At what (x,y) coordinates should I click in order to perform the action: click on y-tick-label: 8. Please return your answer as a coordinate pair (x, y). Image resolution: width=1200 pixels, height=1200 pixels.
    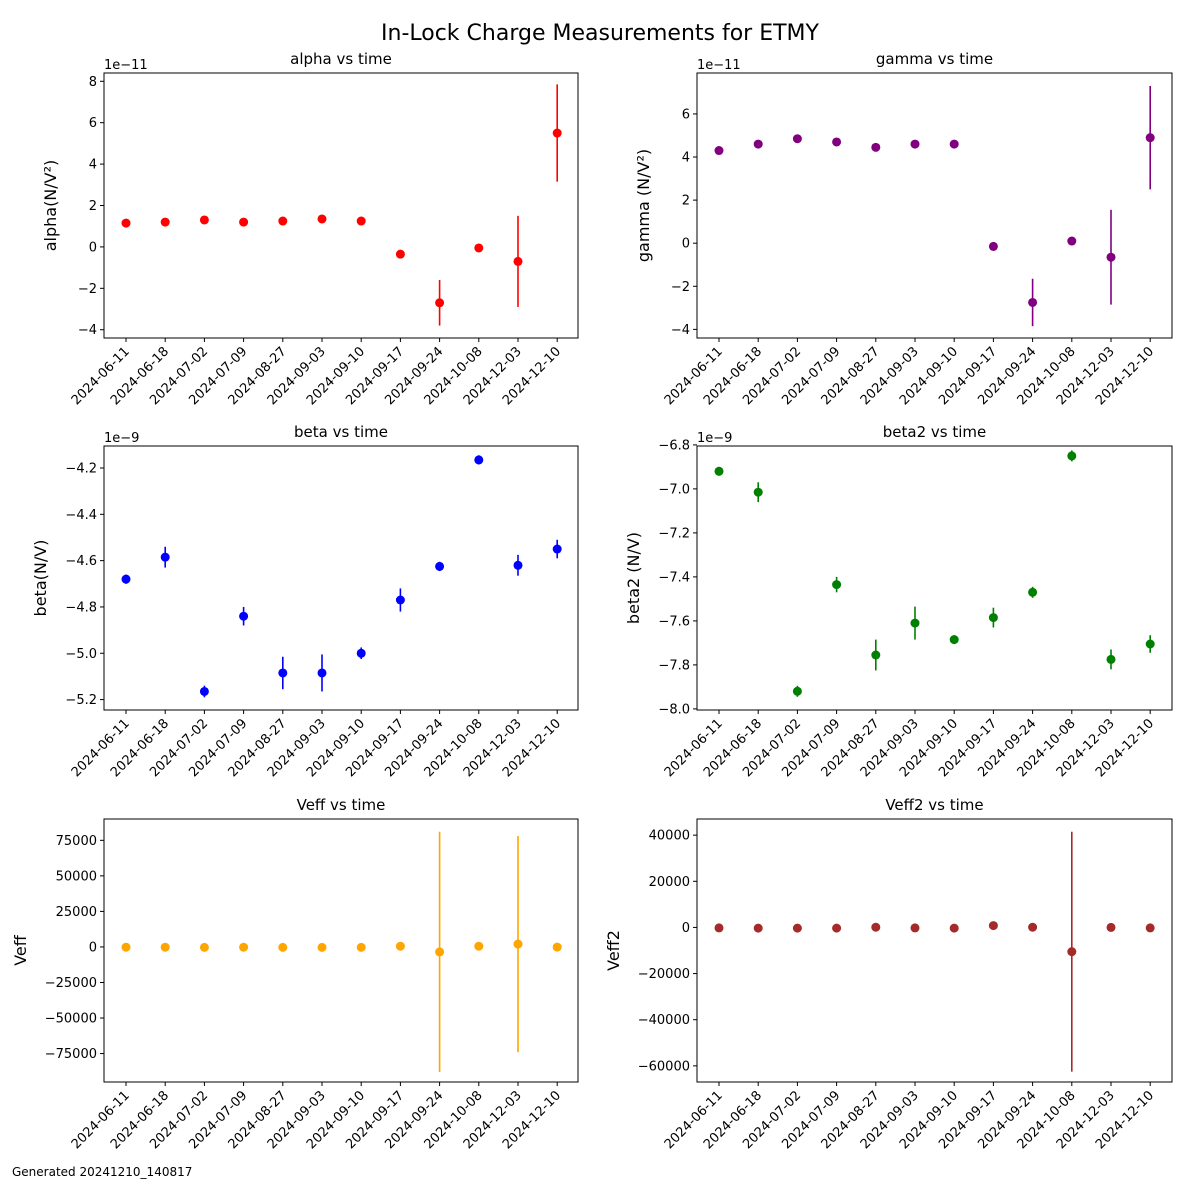
    Looking at the image, I should click on (93, 82).